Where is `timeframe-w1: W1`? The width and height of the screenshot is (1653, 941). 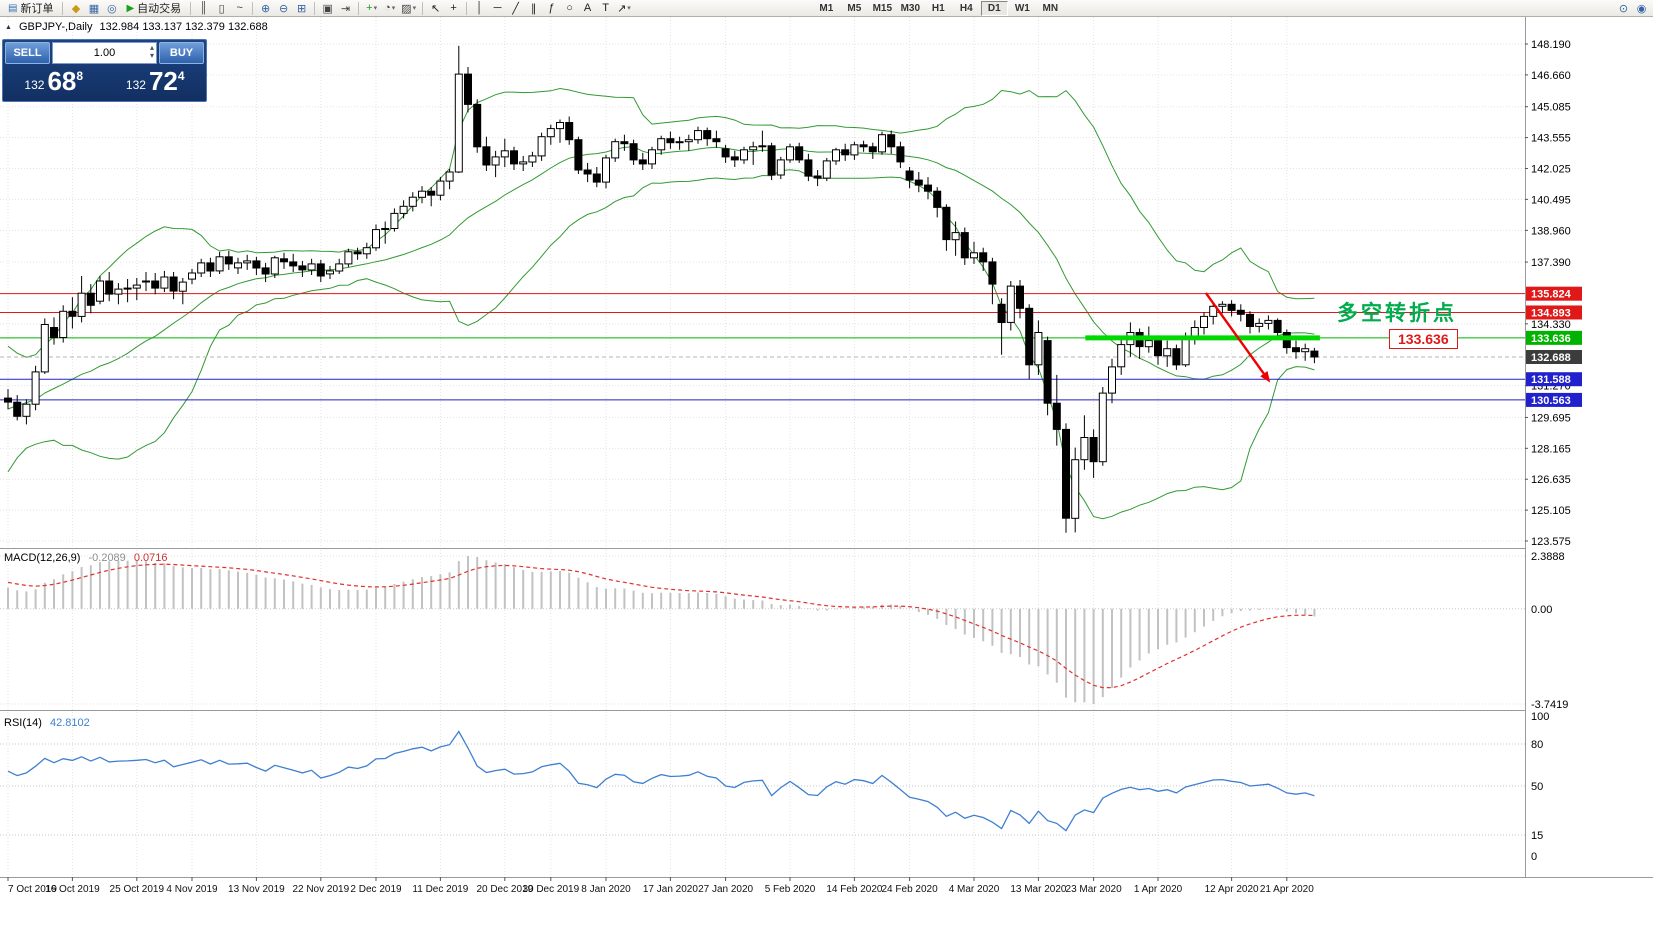
timeframe-w1: W1 is located at coordinates (1022, 8).